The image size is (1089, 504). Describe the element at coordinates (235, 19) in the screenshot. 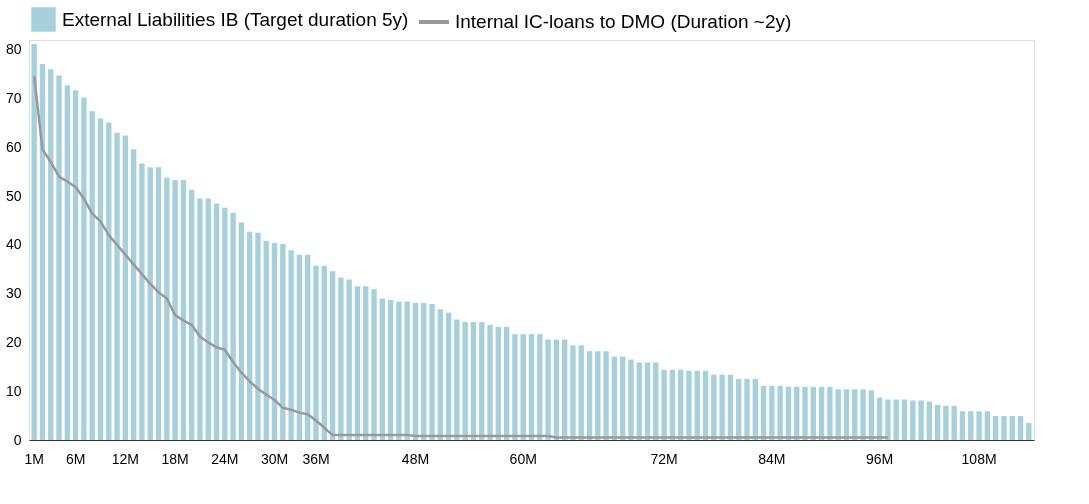

I see `legend-label: External Liabilities IB (Target duration 5y)` at that location.